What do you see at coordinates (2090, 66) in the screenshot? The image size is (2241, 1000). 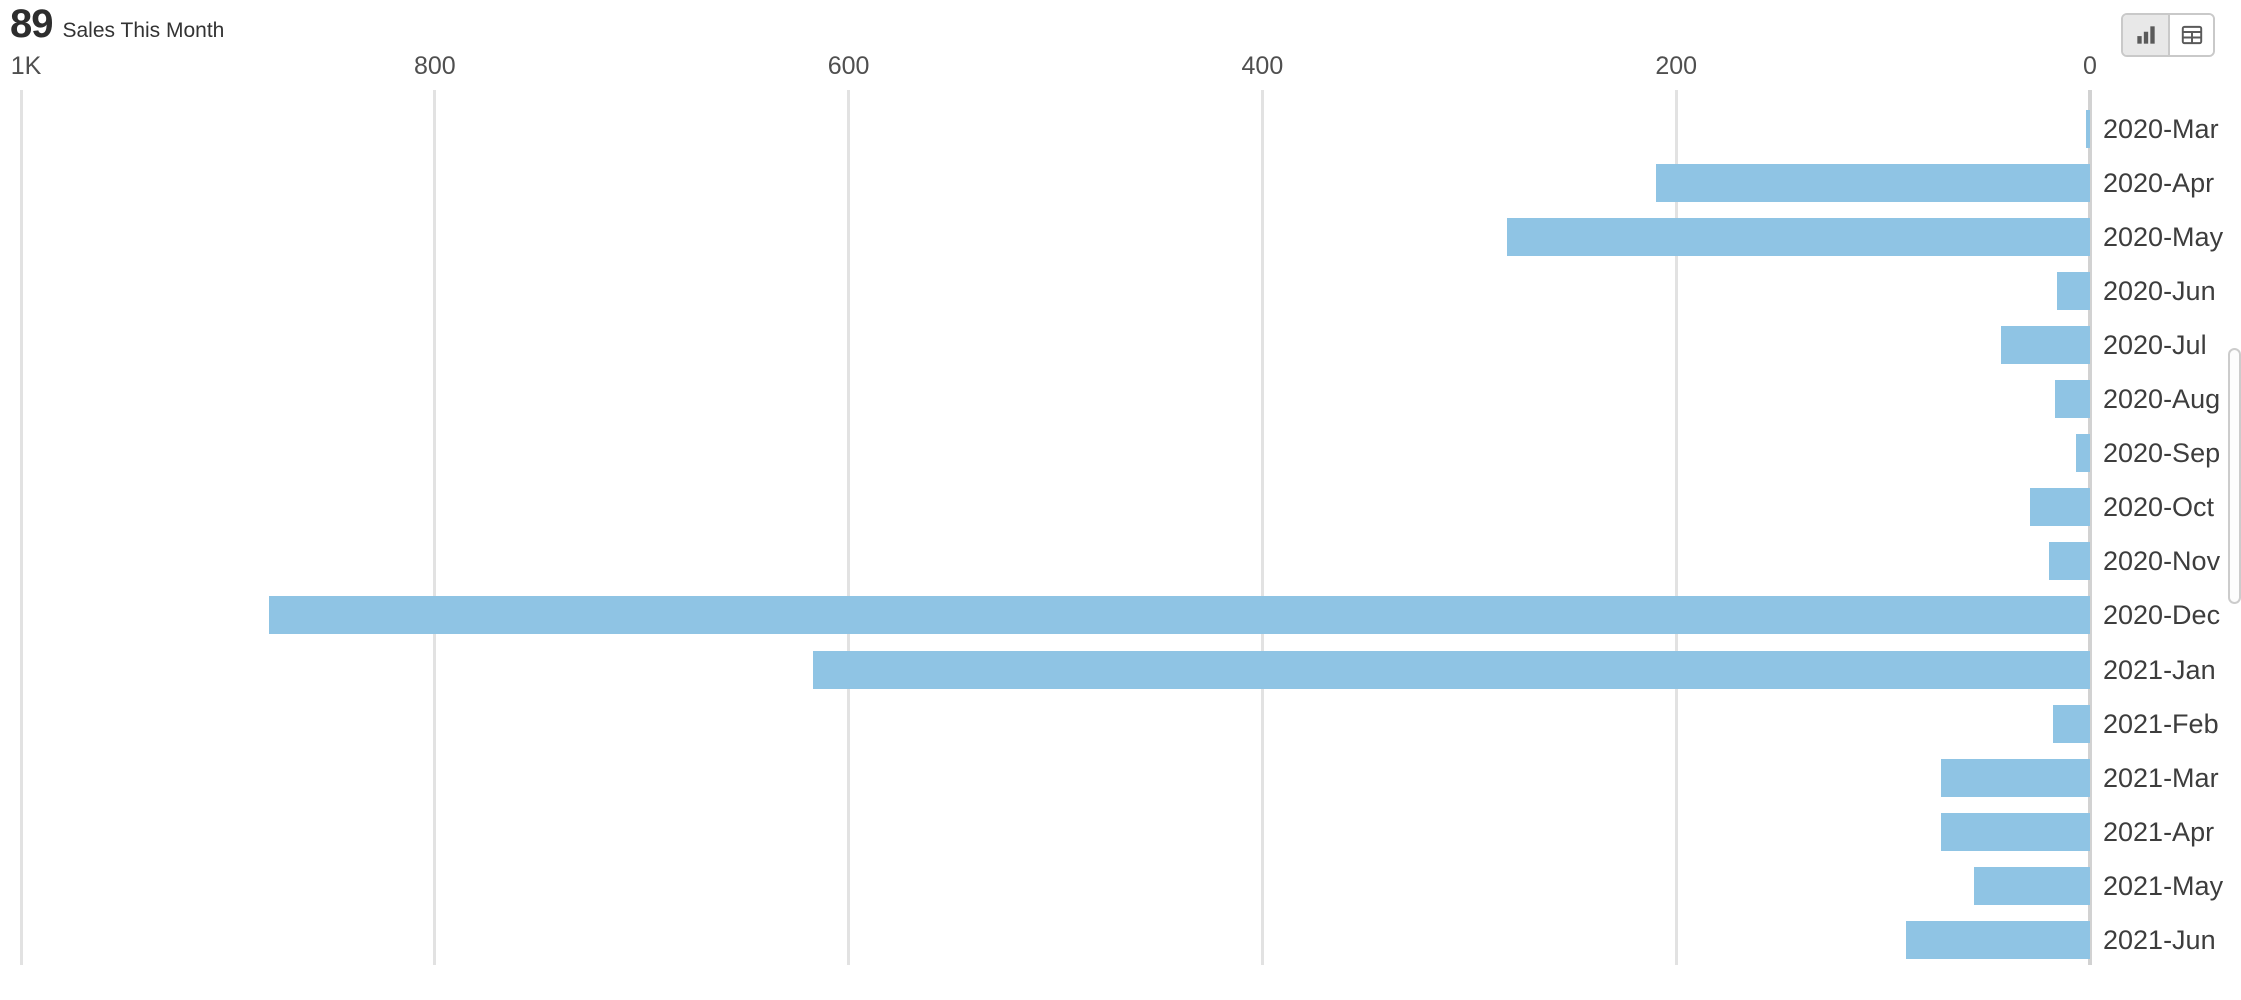 I see `axis-tick-label: 0` at bounding box center [2090, 66].